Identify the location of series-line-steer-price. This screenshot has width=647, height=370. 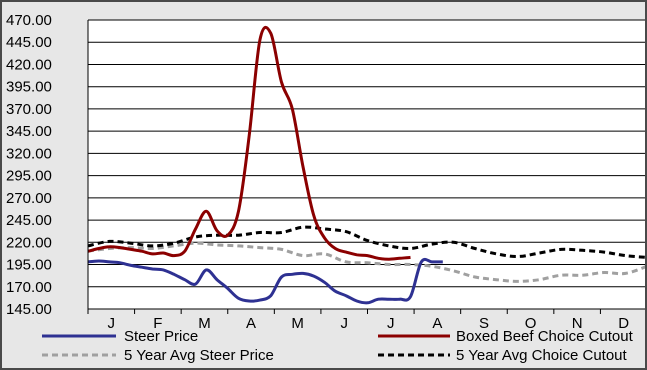
(265, 281).